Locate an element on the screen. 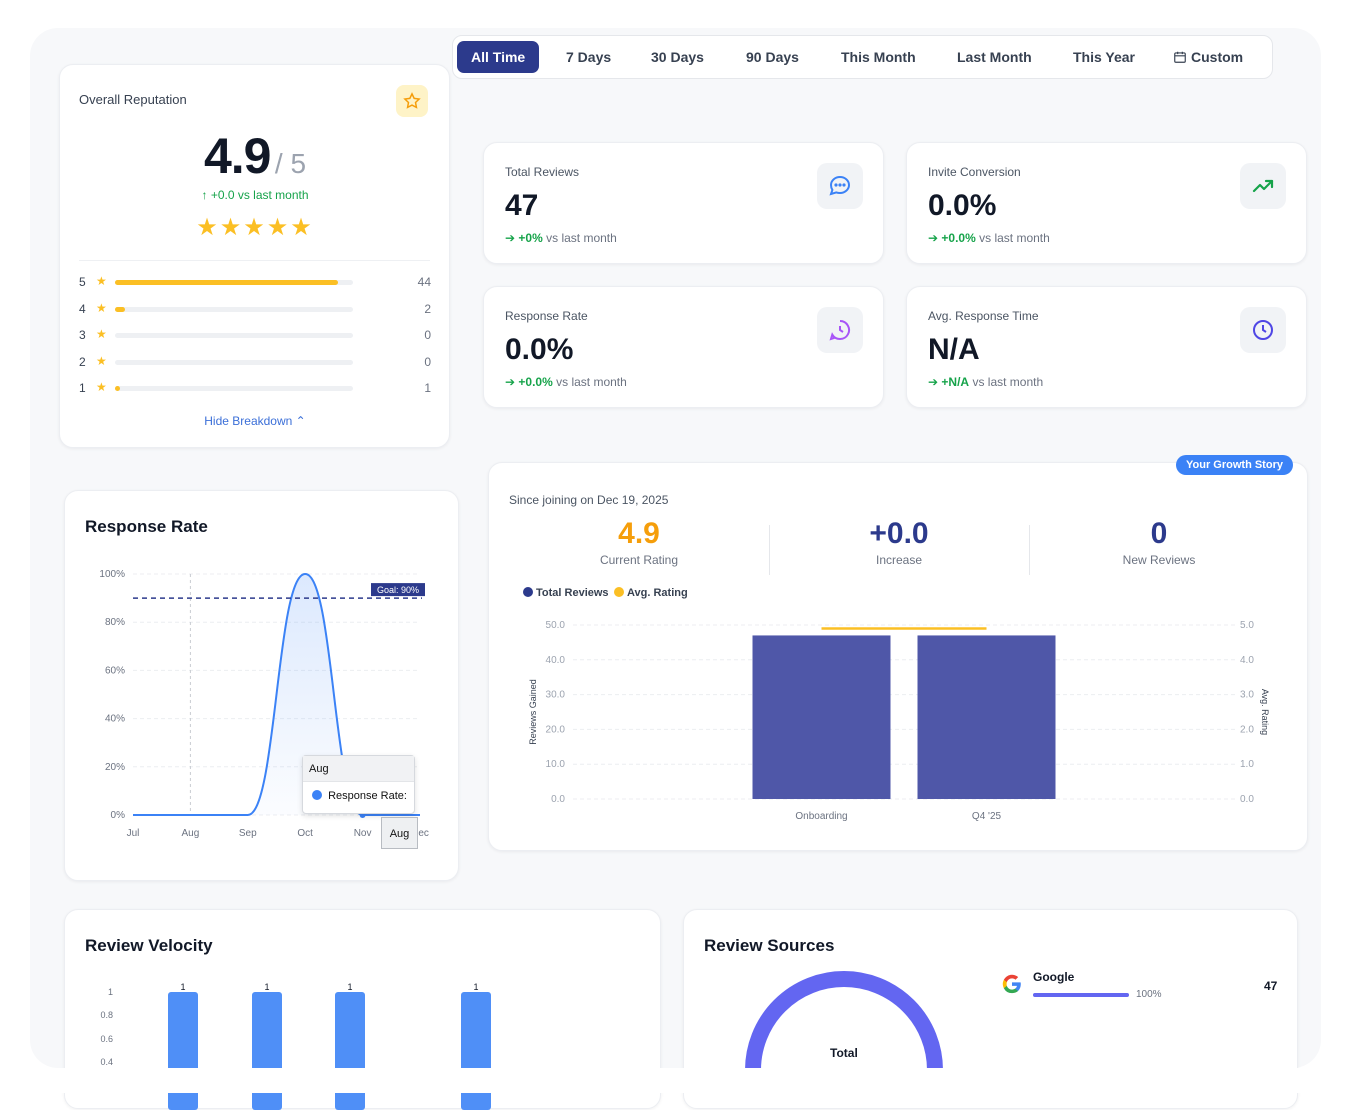 This screenshot has height=1110, width=1350. growth-story-badge: Your Growth Story is located at coordinates (1234, 465).